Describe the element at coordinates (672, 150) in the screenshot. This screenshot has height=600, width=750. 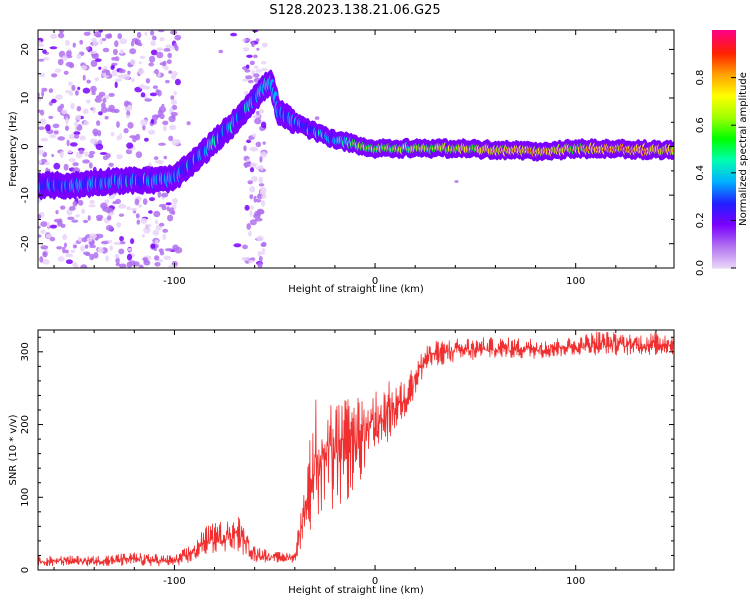
I see `spectrogram-ridge-cell` at that location.